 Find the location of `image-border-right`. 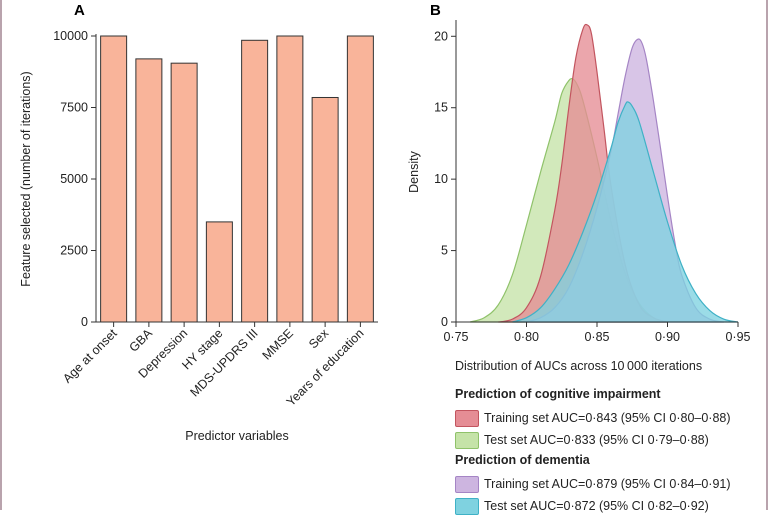

image-border-right is located at coordinates (767, 255).